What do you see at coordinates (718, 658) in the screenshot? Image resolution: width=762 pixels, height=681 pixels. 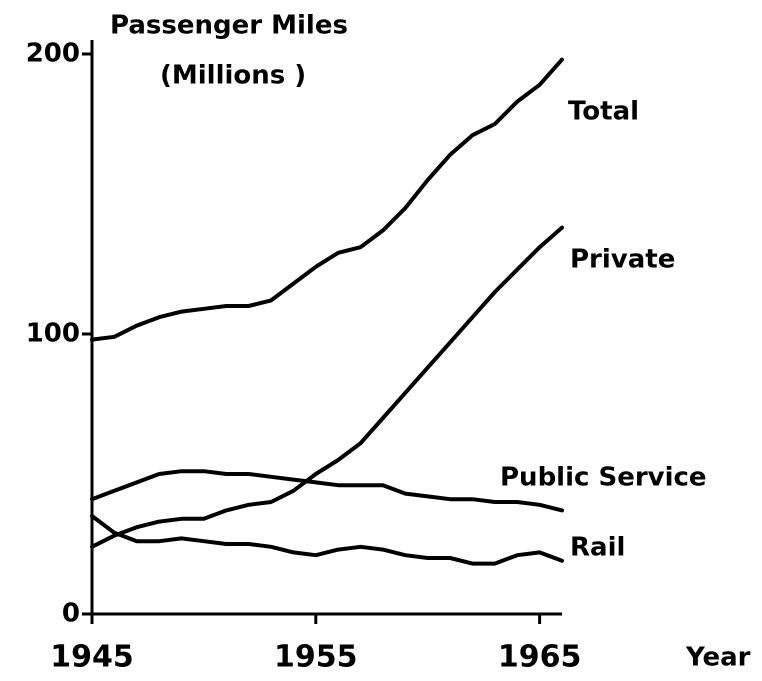 I see `x-axis-label: Year` at bounding box center [718, 658].